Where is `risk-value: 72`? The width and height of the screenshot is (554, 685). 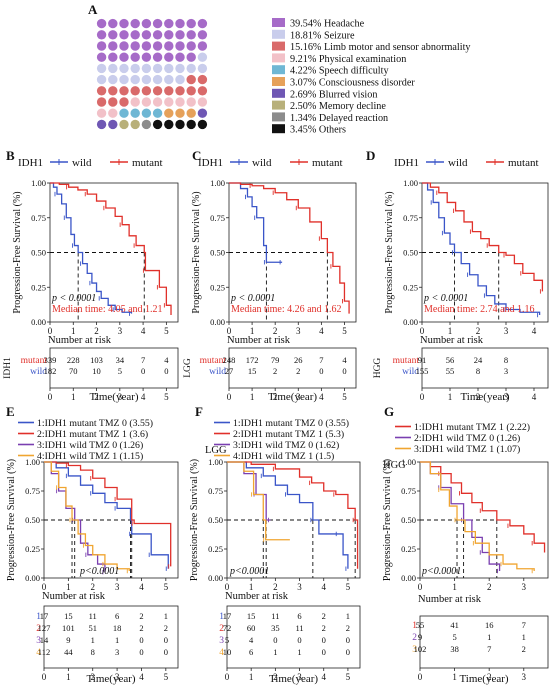 risk-value: 72 is located at coordinates (227, 628).